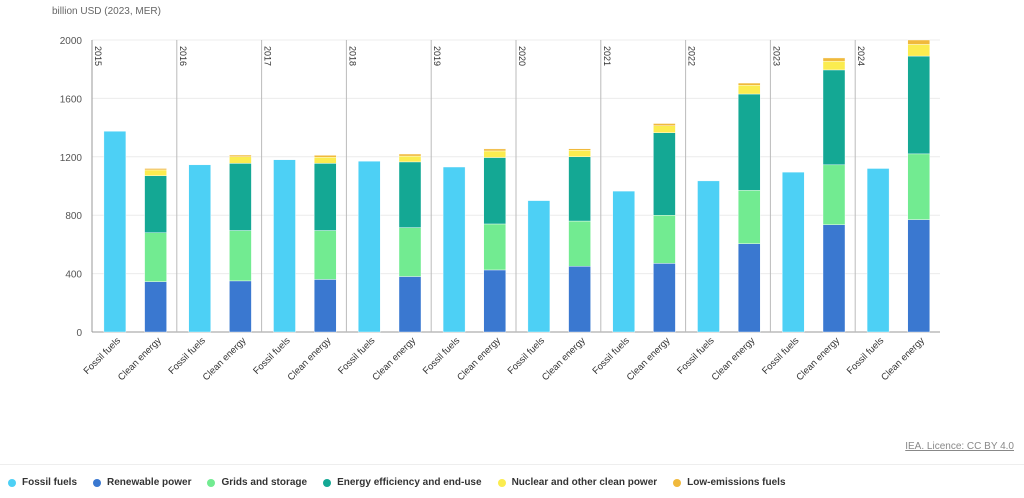 This screenshot has width=1024, height=498. What do you see at coordinates (106, 11) in the screenshot?
I see `y-axis-unit-label: billion USD (2023, MER)` at bounding box center [106, 11].